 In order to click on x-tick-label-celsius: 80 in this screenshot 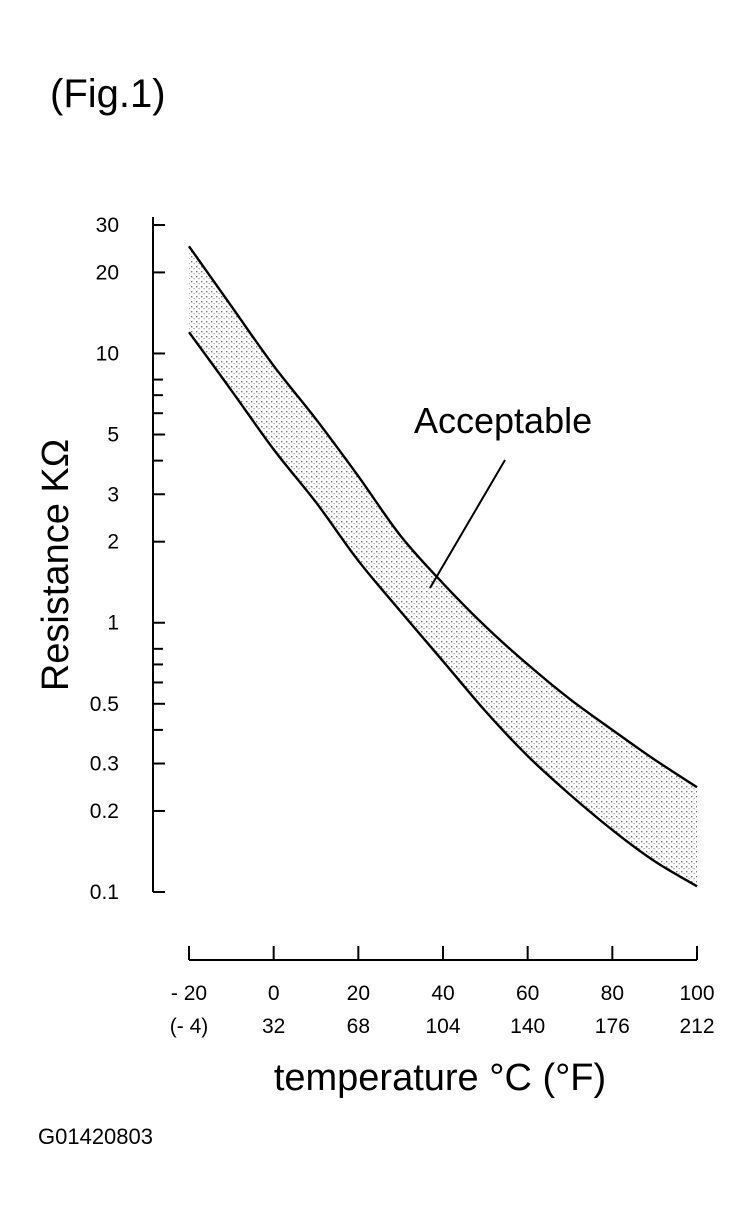, I will do `click(612, 993)`.